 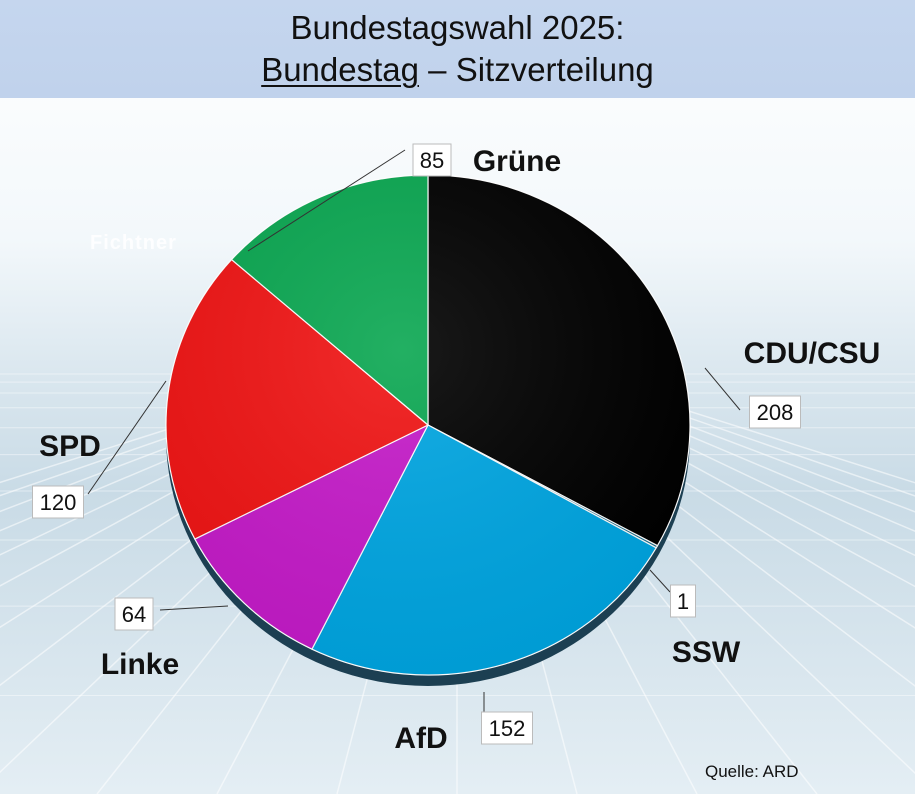 I want to click on slice-label-linke: Linke, so click(x=140, y=664).